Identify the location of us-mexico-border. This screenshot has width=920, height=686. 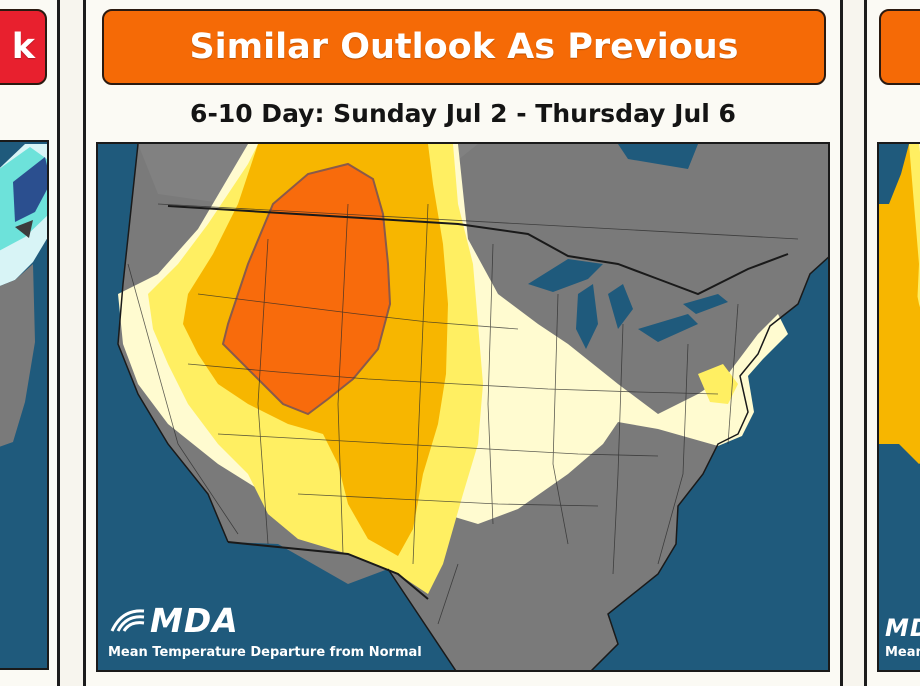
(328, 570).